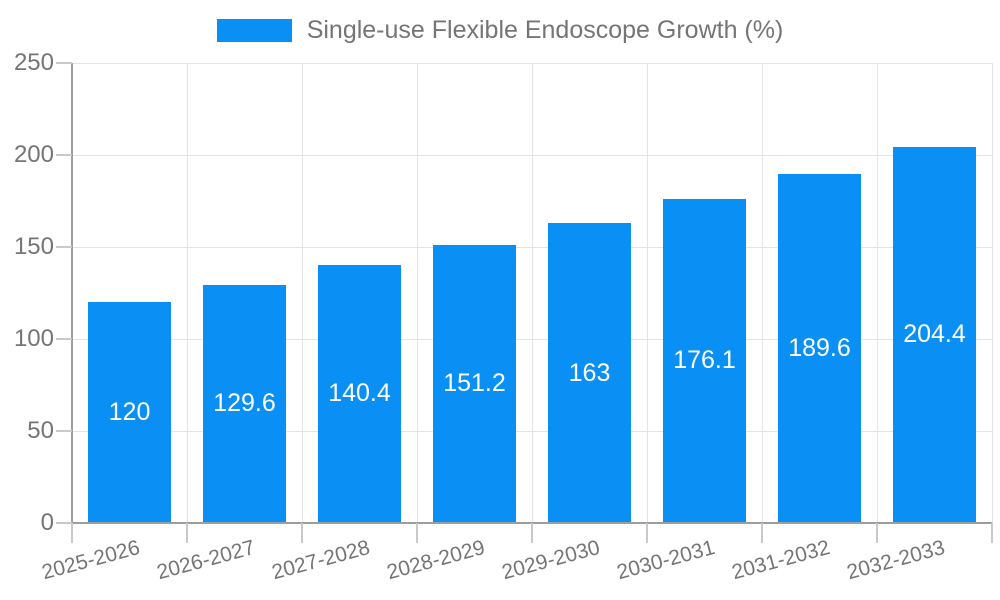 Image resolution: width=1000 pixels, height=600 pixels. Describe the element at coordinates (551, 560) in the screenshot. I see `x-axis-tick-label: 2029-2030` at that location.